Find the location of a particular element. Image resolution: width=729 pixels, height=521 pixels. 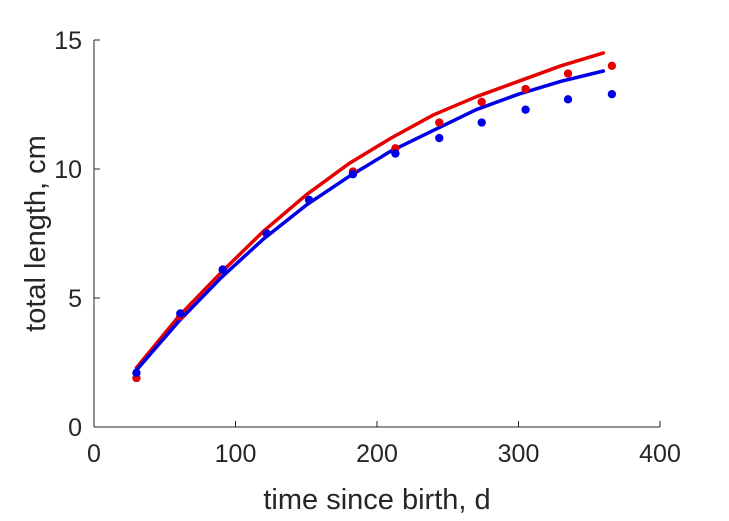

x-tick-label: 400 is located at coordinates (660, 454).